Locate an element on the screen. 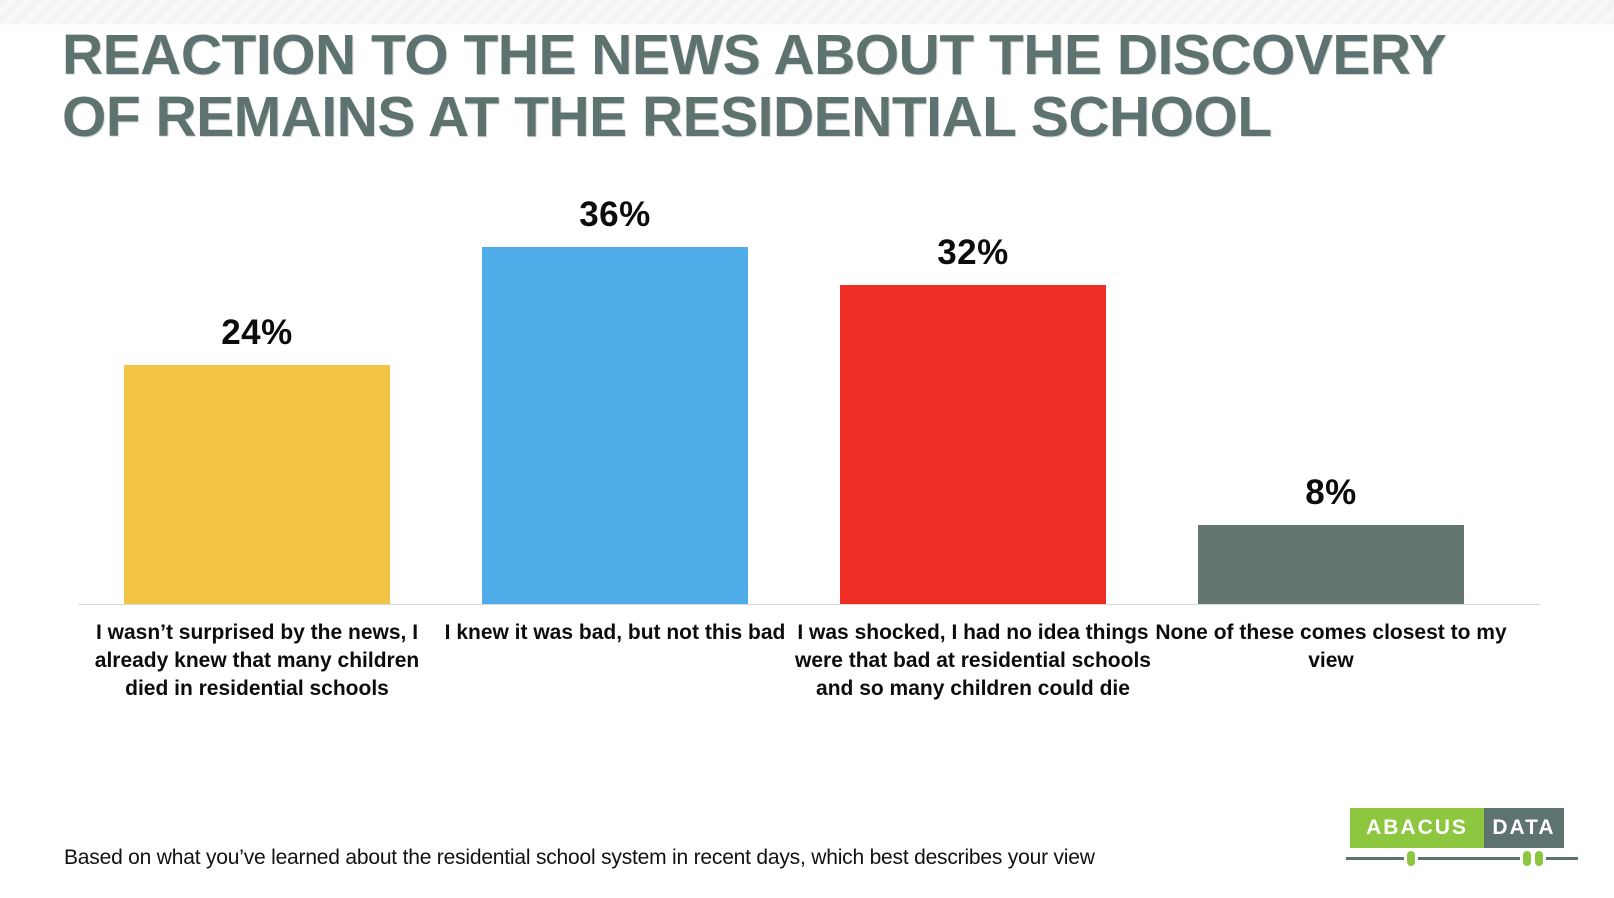  x-axis-line is located at coordinates (809, 604).